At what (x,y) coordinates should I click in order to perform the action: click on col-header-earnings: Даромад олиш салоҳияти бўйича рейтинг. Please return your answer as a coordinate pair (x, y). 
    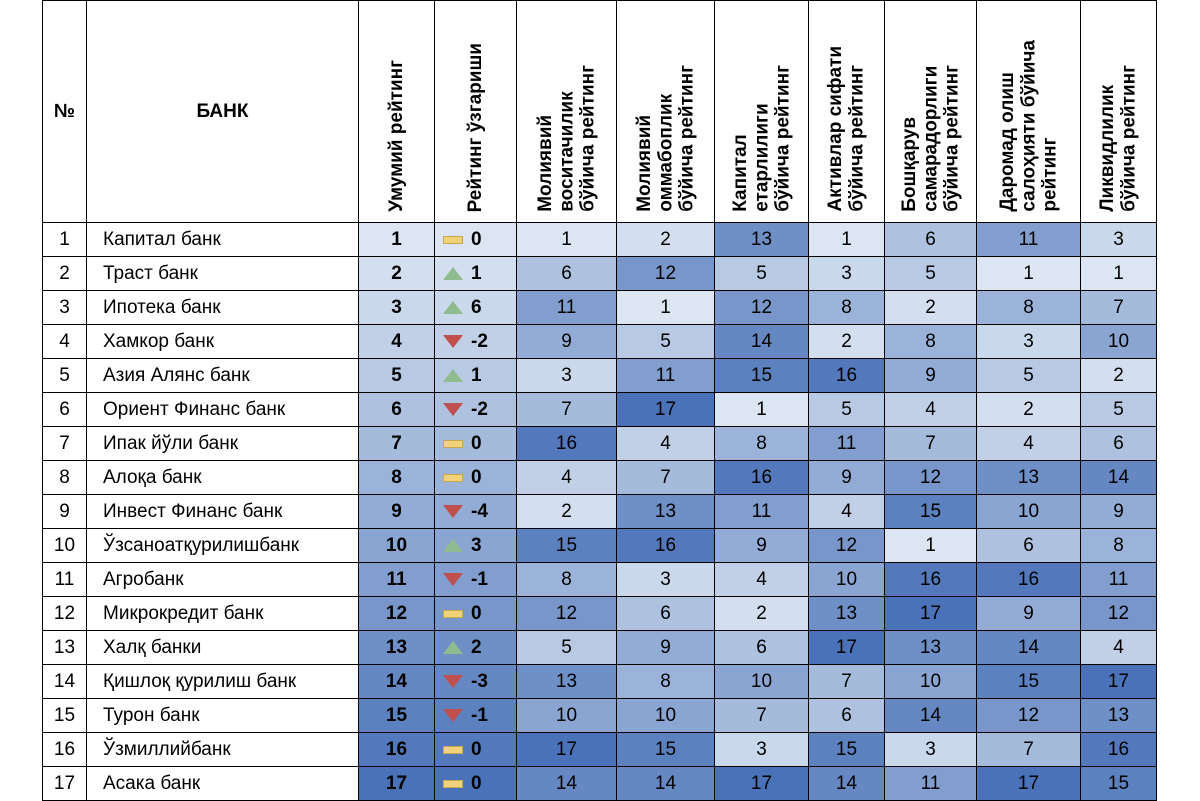
    Looking at the image, I should click on (1028, 111).